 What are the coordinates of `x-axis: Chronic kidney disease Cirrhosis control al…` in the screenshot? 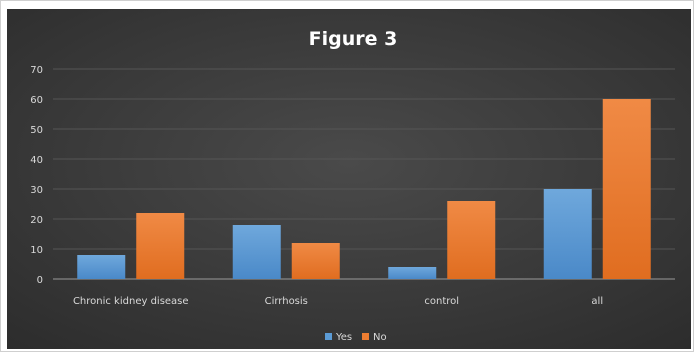 It's located at (338, 301).